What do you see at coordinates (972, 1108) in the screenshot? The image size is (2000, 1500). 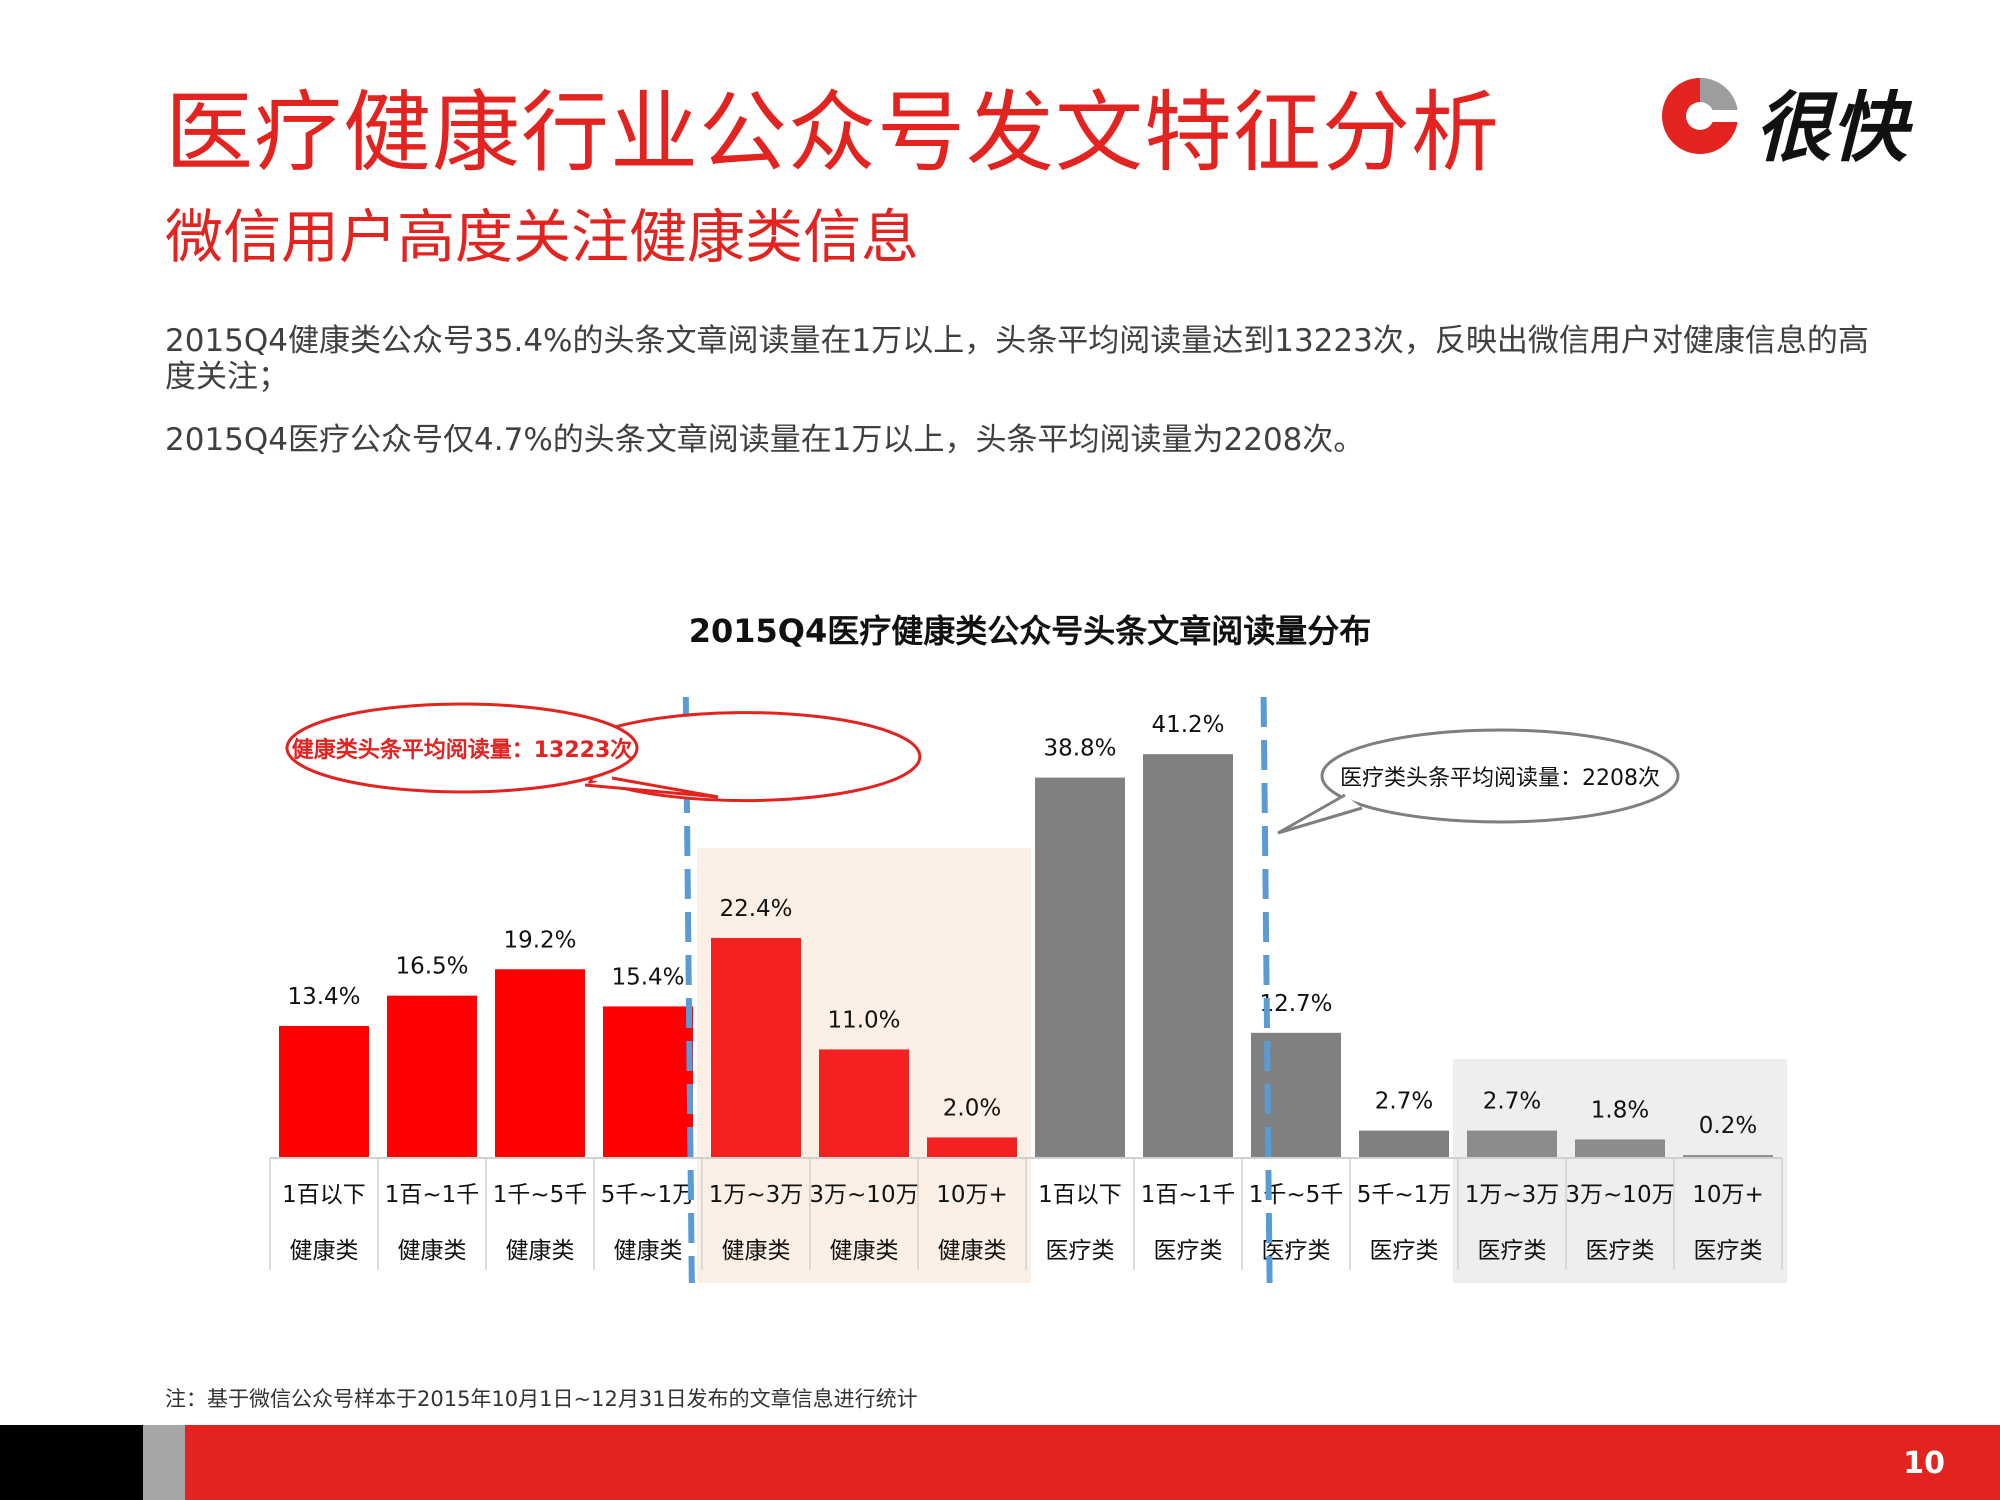 I see `data-label: 2.0%` at bounding box center [972, 1108].